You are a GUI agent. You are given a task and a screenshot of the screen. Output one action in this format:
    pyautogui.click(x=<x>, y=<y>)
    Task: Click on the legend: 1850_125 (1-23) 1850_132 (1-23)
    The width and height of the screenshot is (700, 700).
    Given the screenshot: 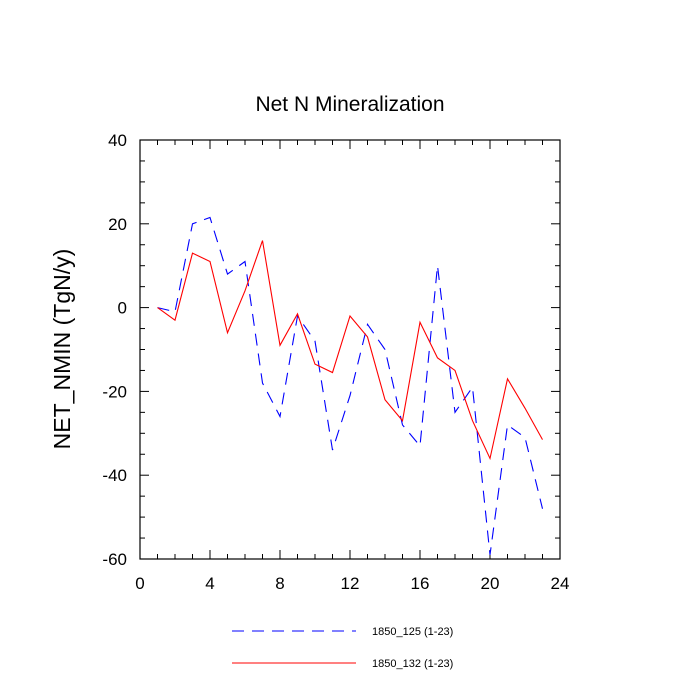 What is the action you would take?
    pyautogui.click(x=342, y=648)
    